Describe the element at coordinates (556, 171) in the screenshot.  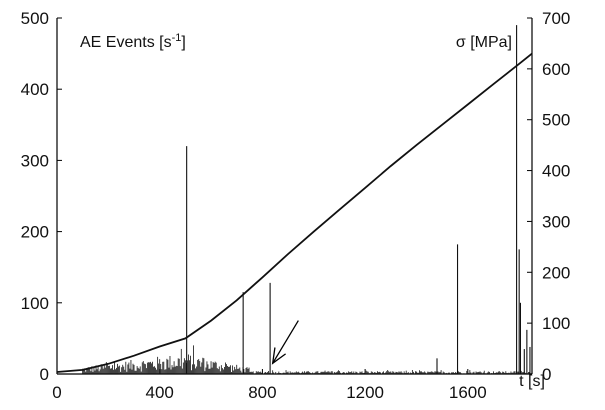
I see `right-tick-label: 400` at that location.